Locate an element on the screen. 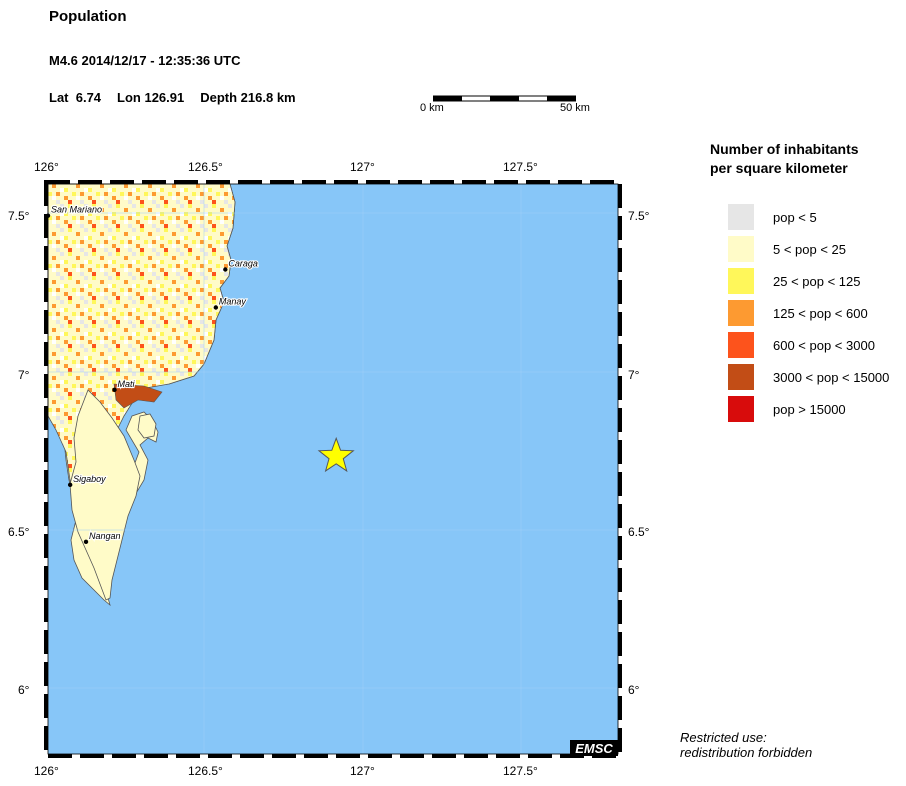 The width and height of the screenshot is (906, 786). legend-label: 25 < pop < 125 is located at coordinates (817, 281).